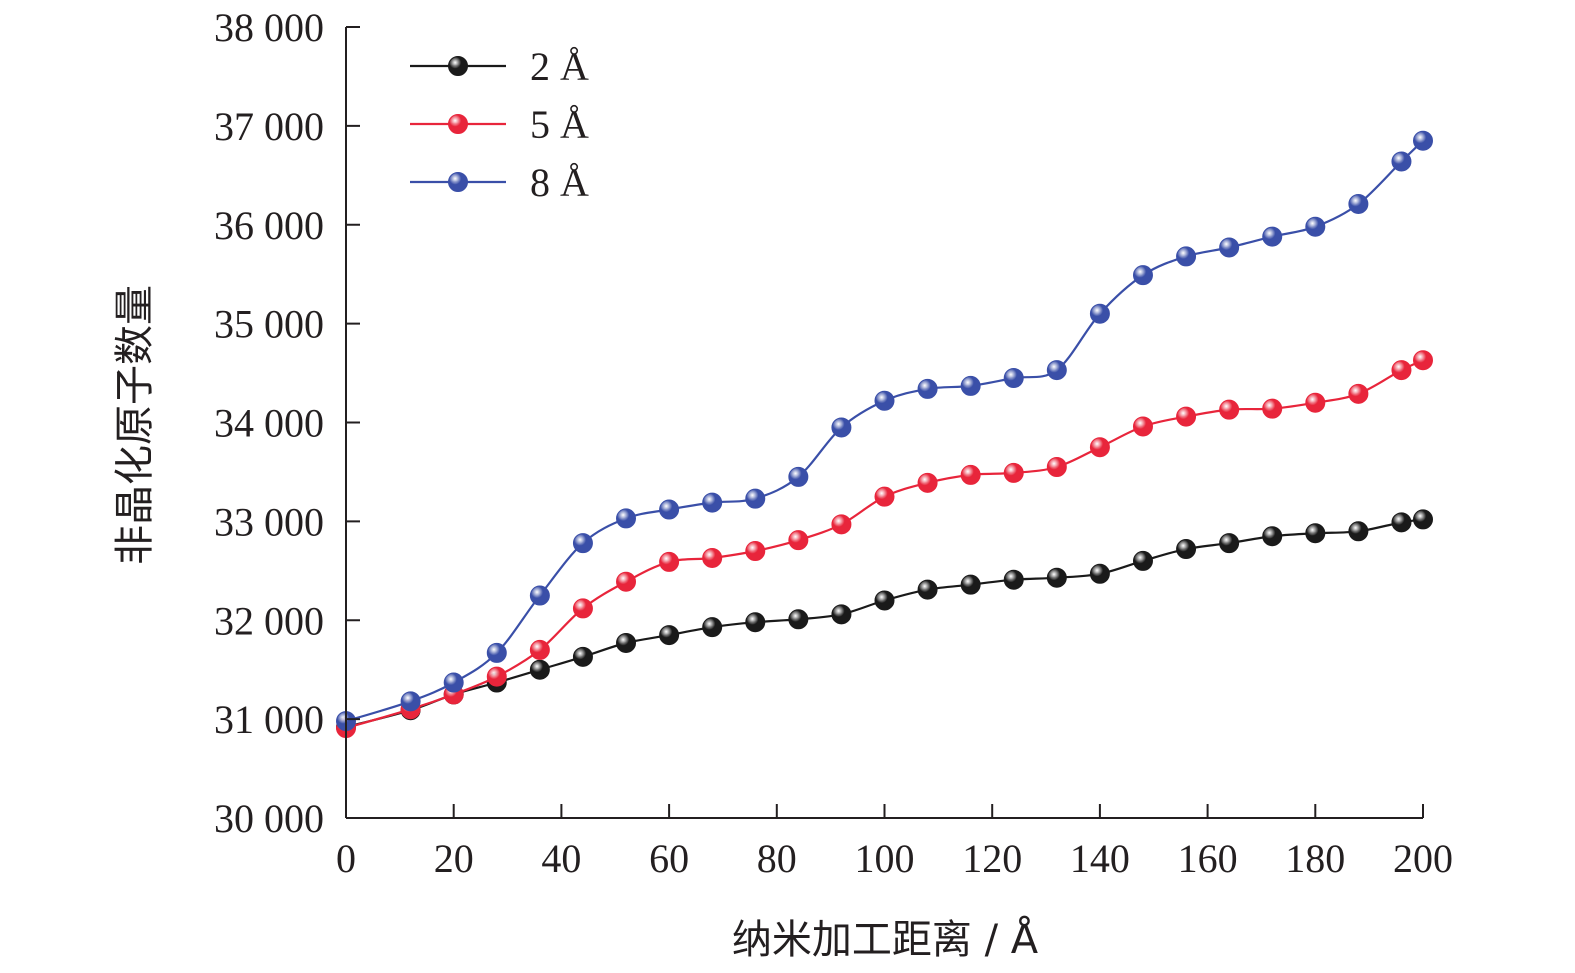  I want to click on x-tick-label: 40, so click(561, 858).